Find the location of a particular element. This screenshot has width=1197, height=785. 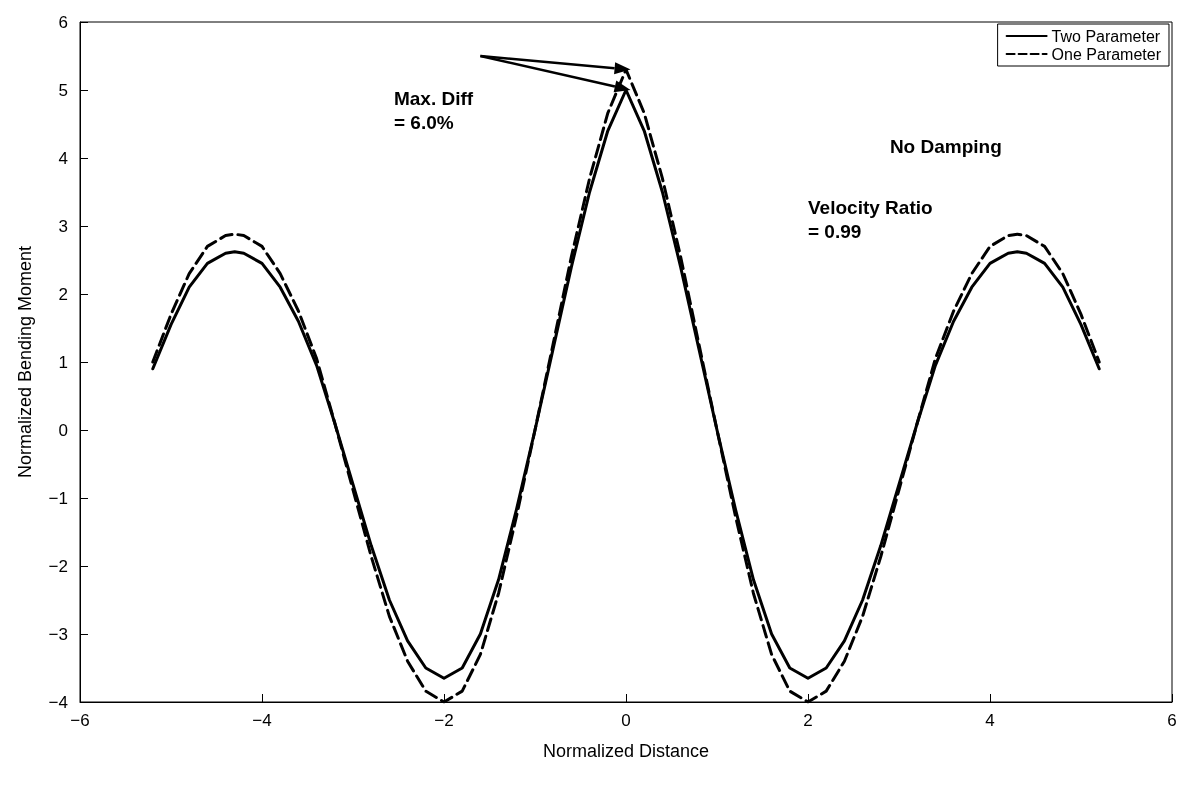

annotation: Velocity Ratio = 0.99 is located at coordinates (870, 219).